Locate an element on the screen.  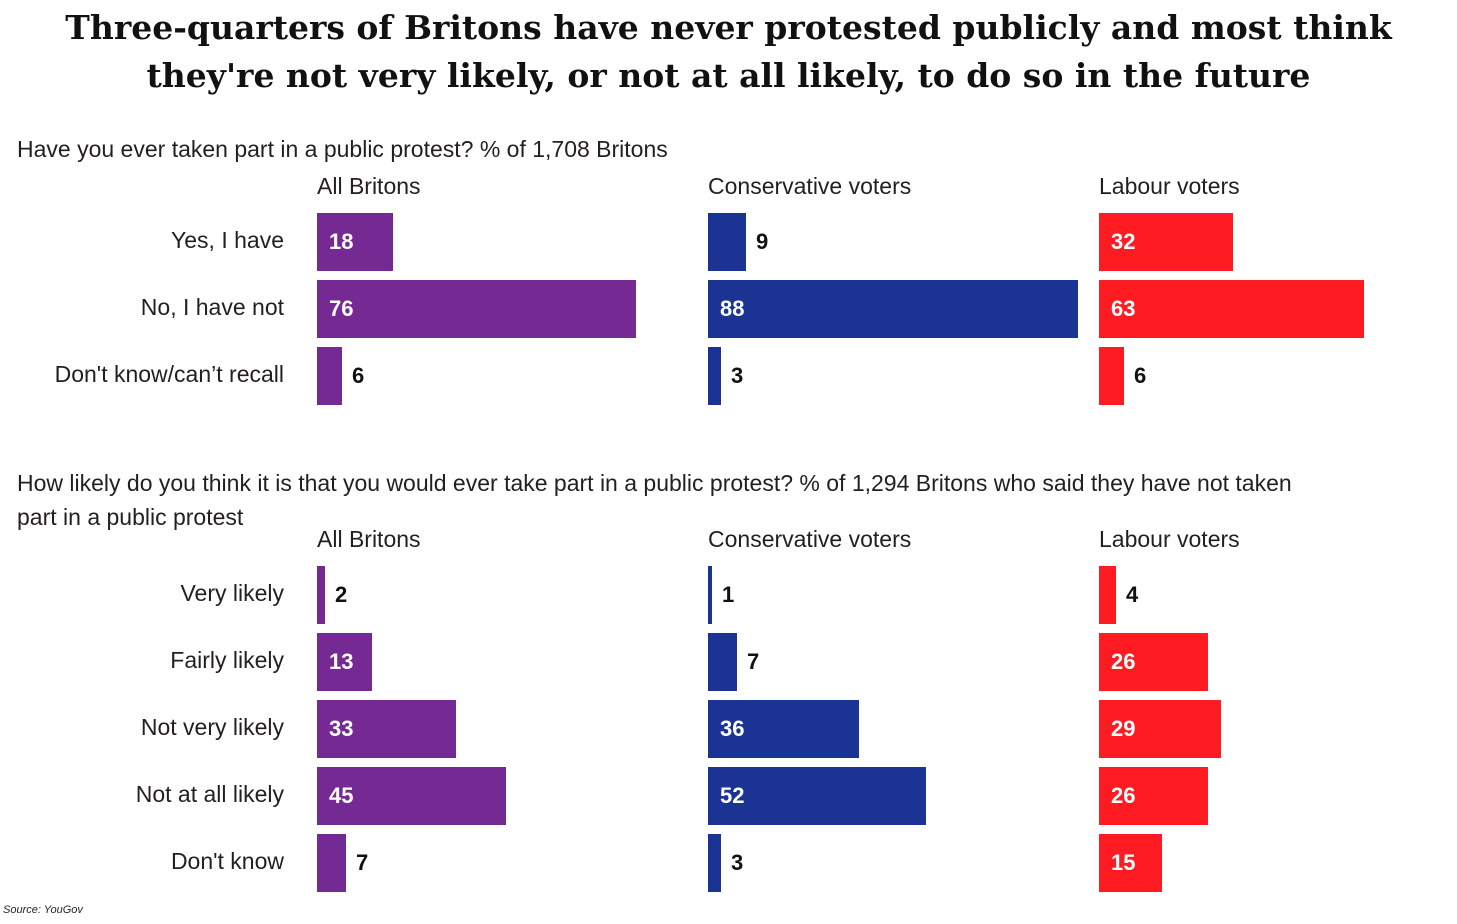
data-label: 36 is located at coordinates (732, 728).